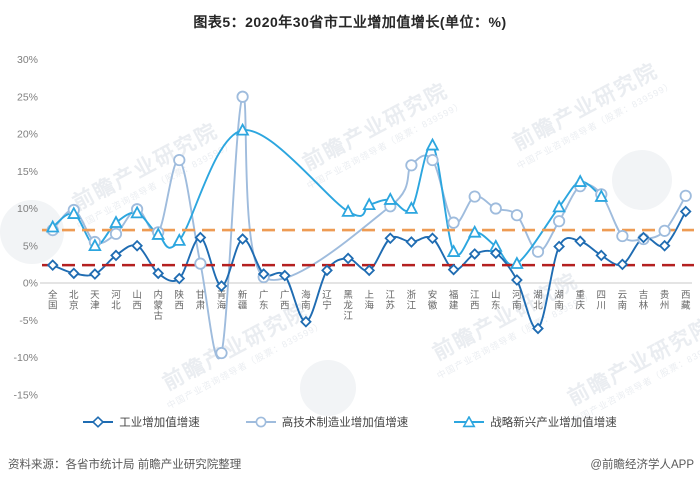 Image resolution: width=700 pixels, height=484 pixels. I want to click on legend-item-hightech: 高技术制造业增加值增速, so click(327, 422).